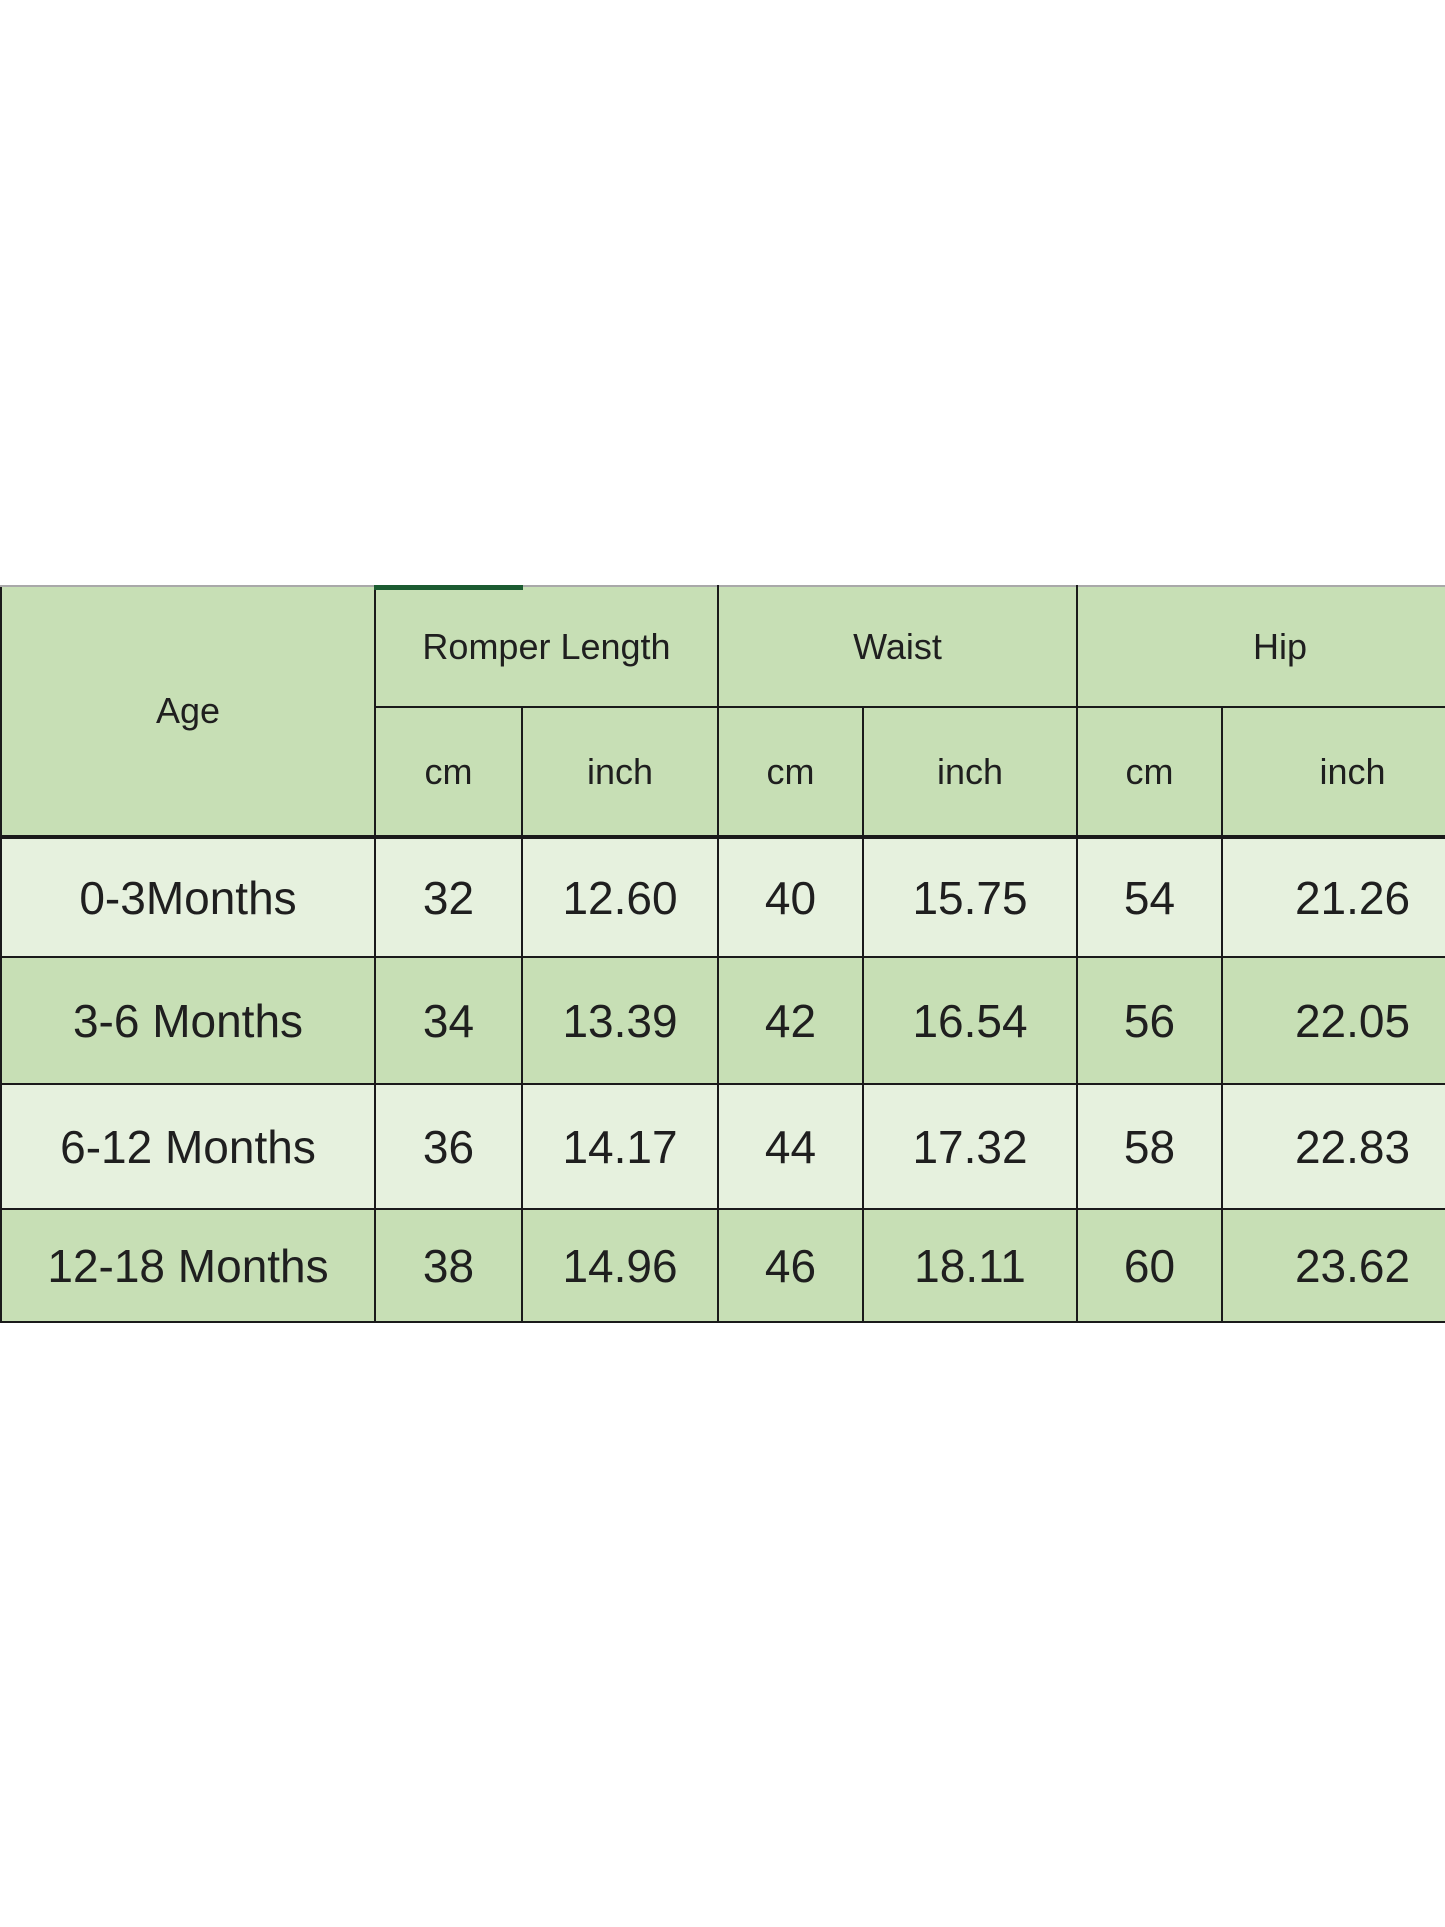 The width and height of the screenshot is (1445, 1927). What do you see at coordinates (1333, 1146) in the screenshot?
I see `value-cell-hip-inch: 22.83` at bounding box center [1333, 1146].